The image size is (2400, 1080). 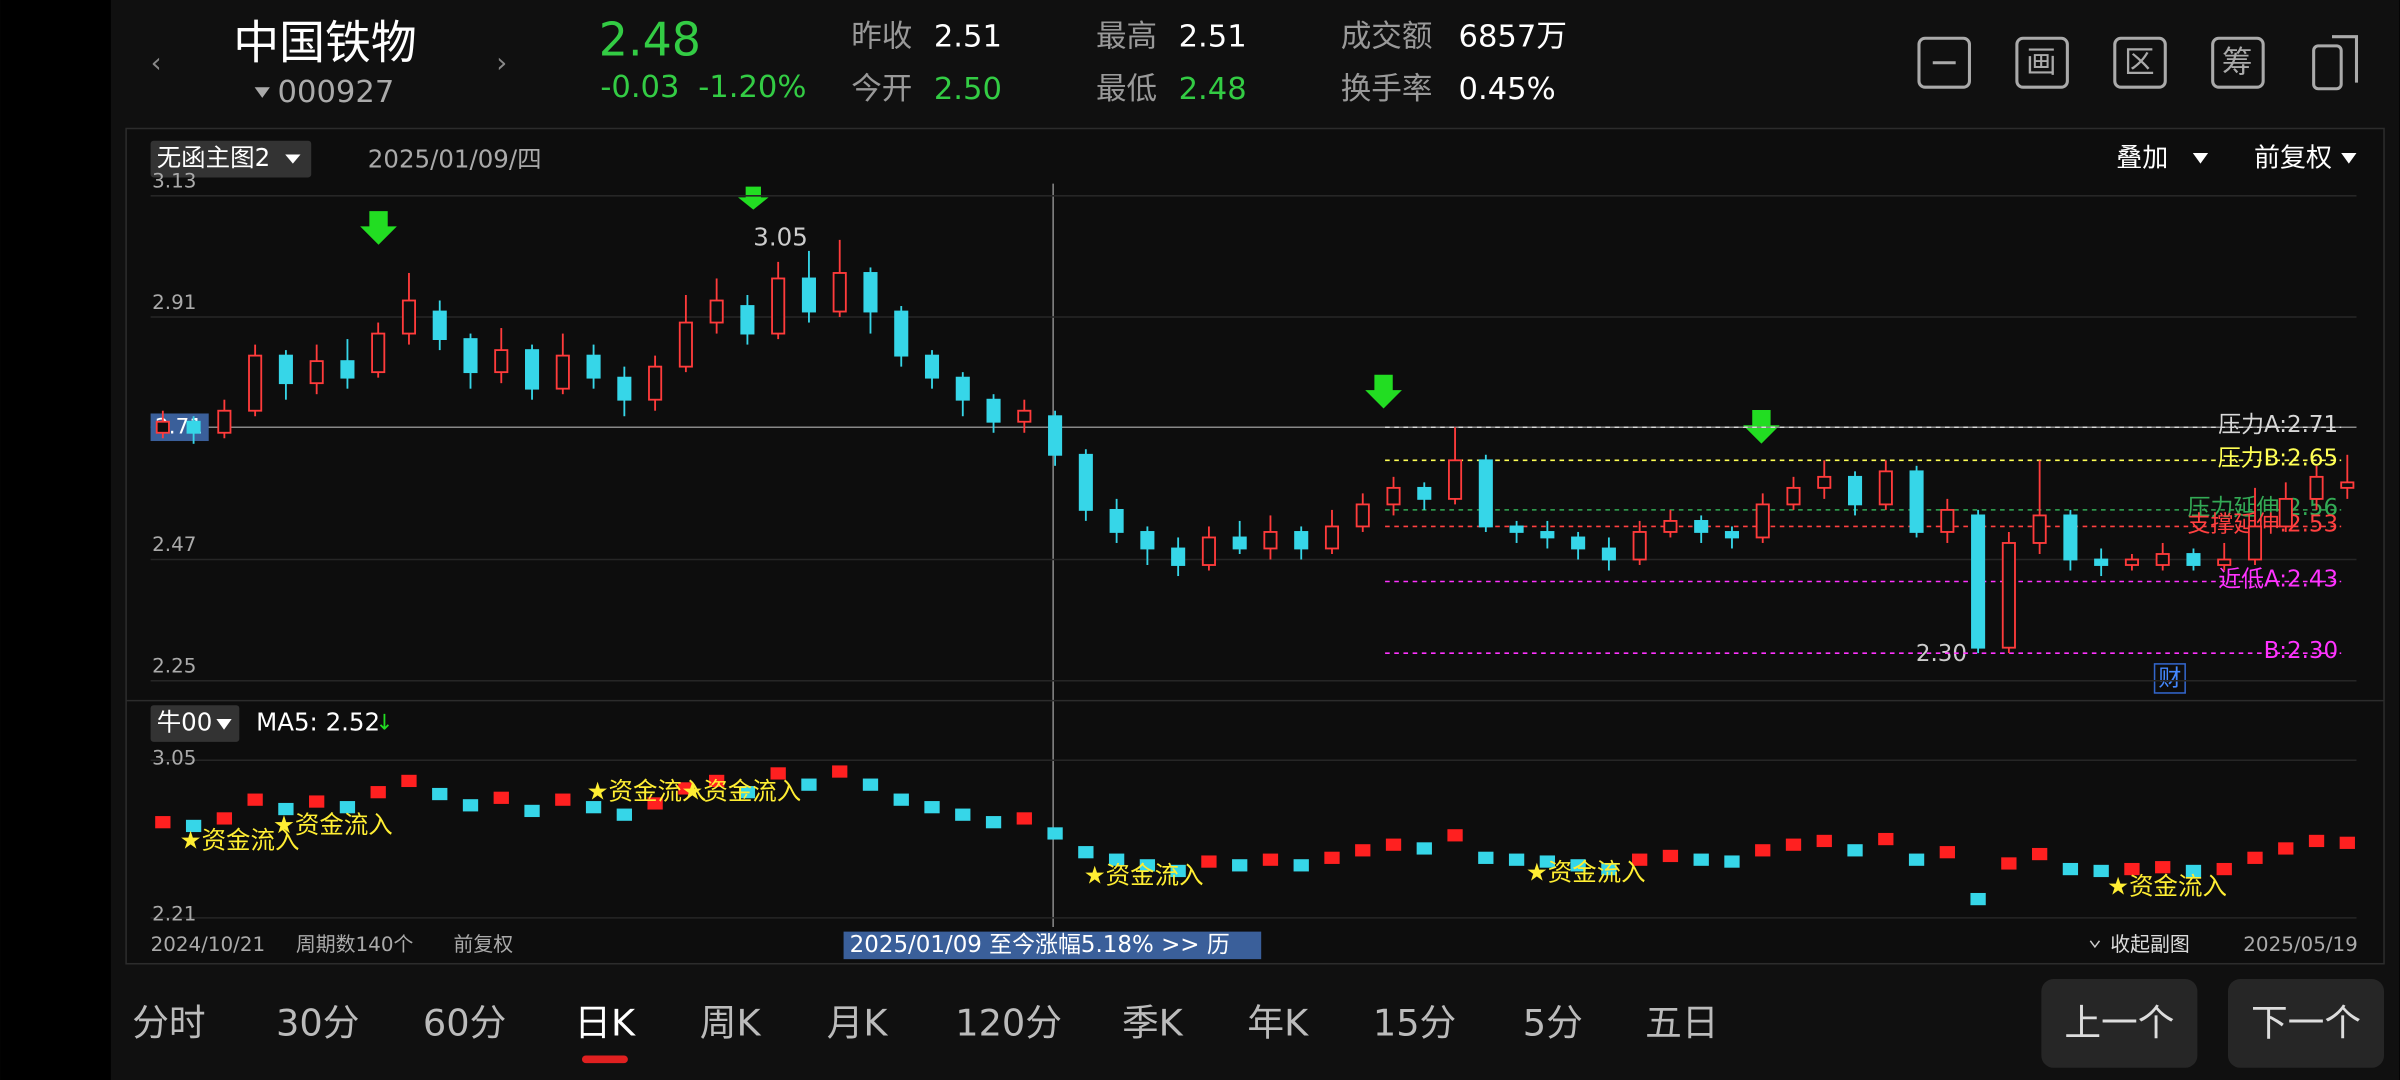 I want to click on icon-range, so click(x=2140, y=62).